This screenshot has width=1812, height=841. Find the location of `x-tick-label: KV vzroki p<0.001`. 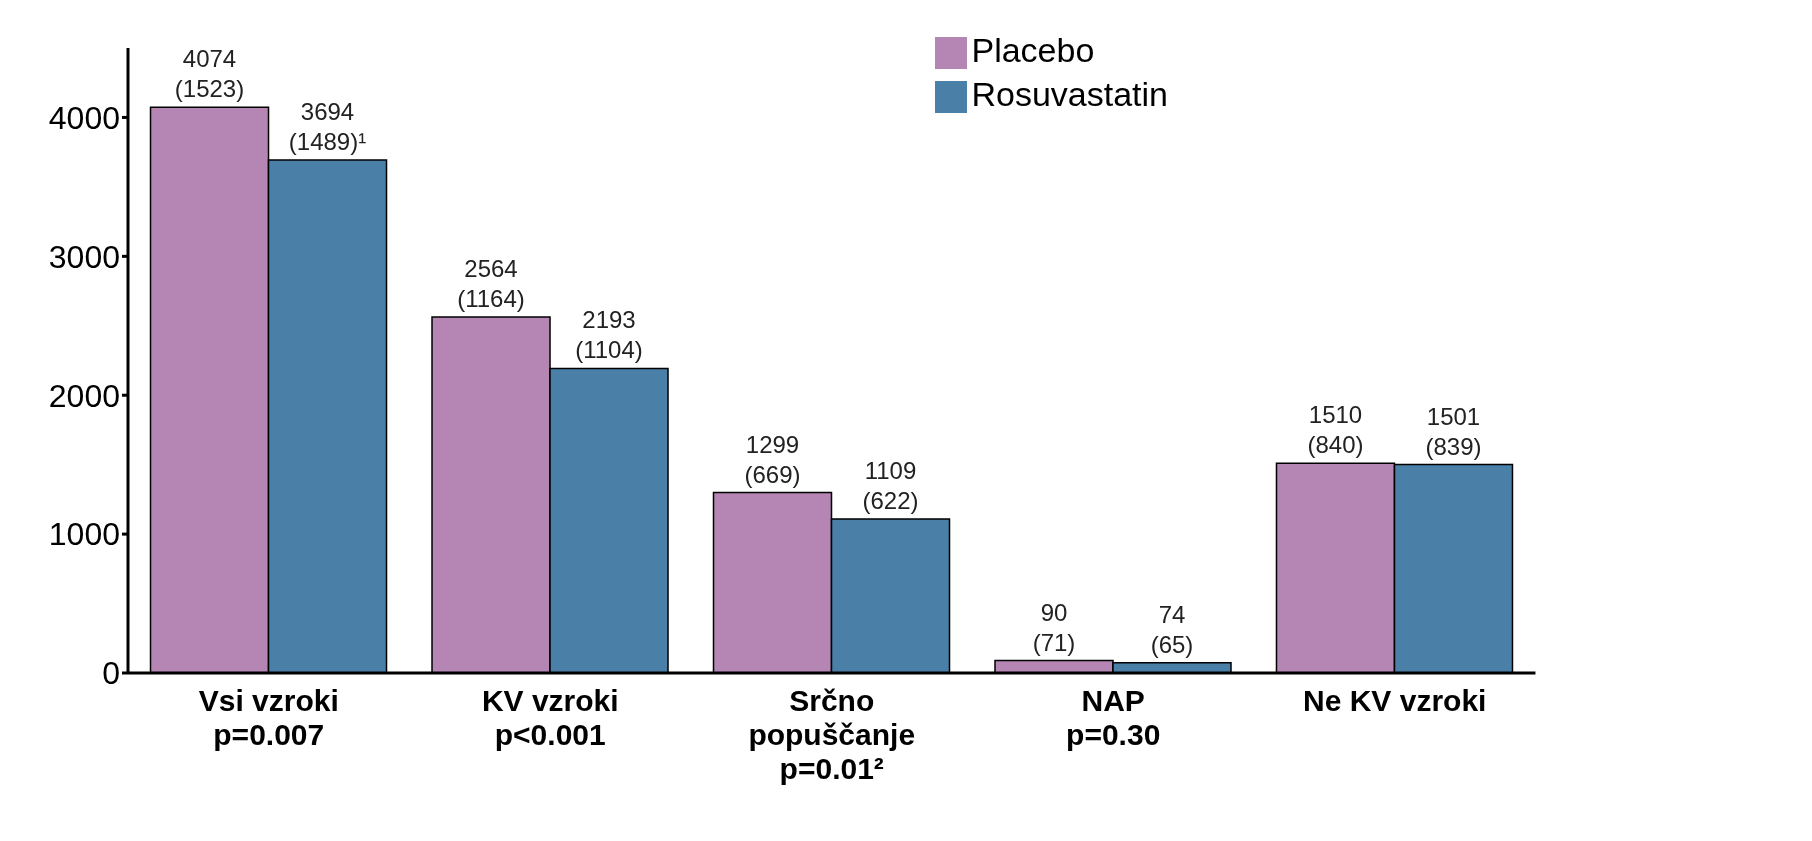

x-tick-label: KV vzroki p<0.001 is located at coordinates (550, 717).